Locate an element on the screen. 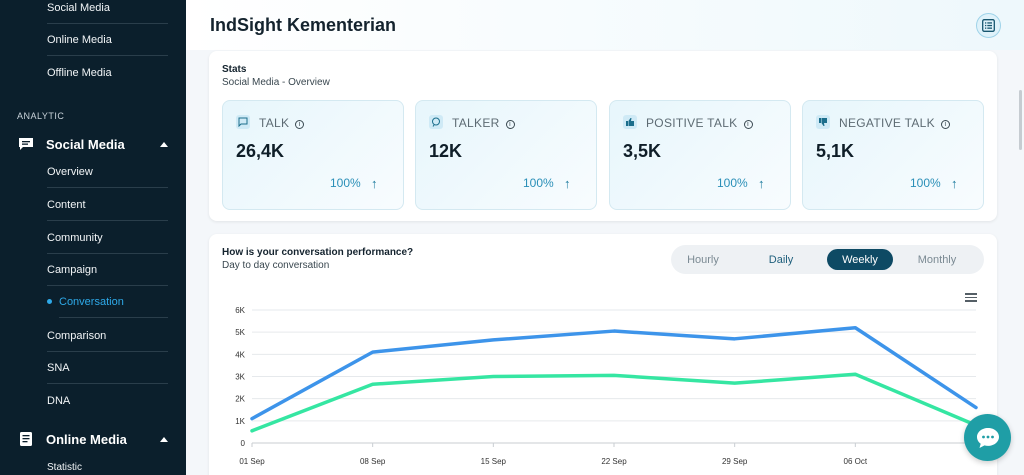  performance-title: How is your conversation performance? is located at coordinates (318, 252).